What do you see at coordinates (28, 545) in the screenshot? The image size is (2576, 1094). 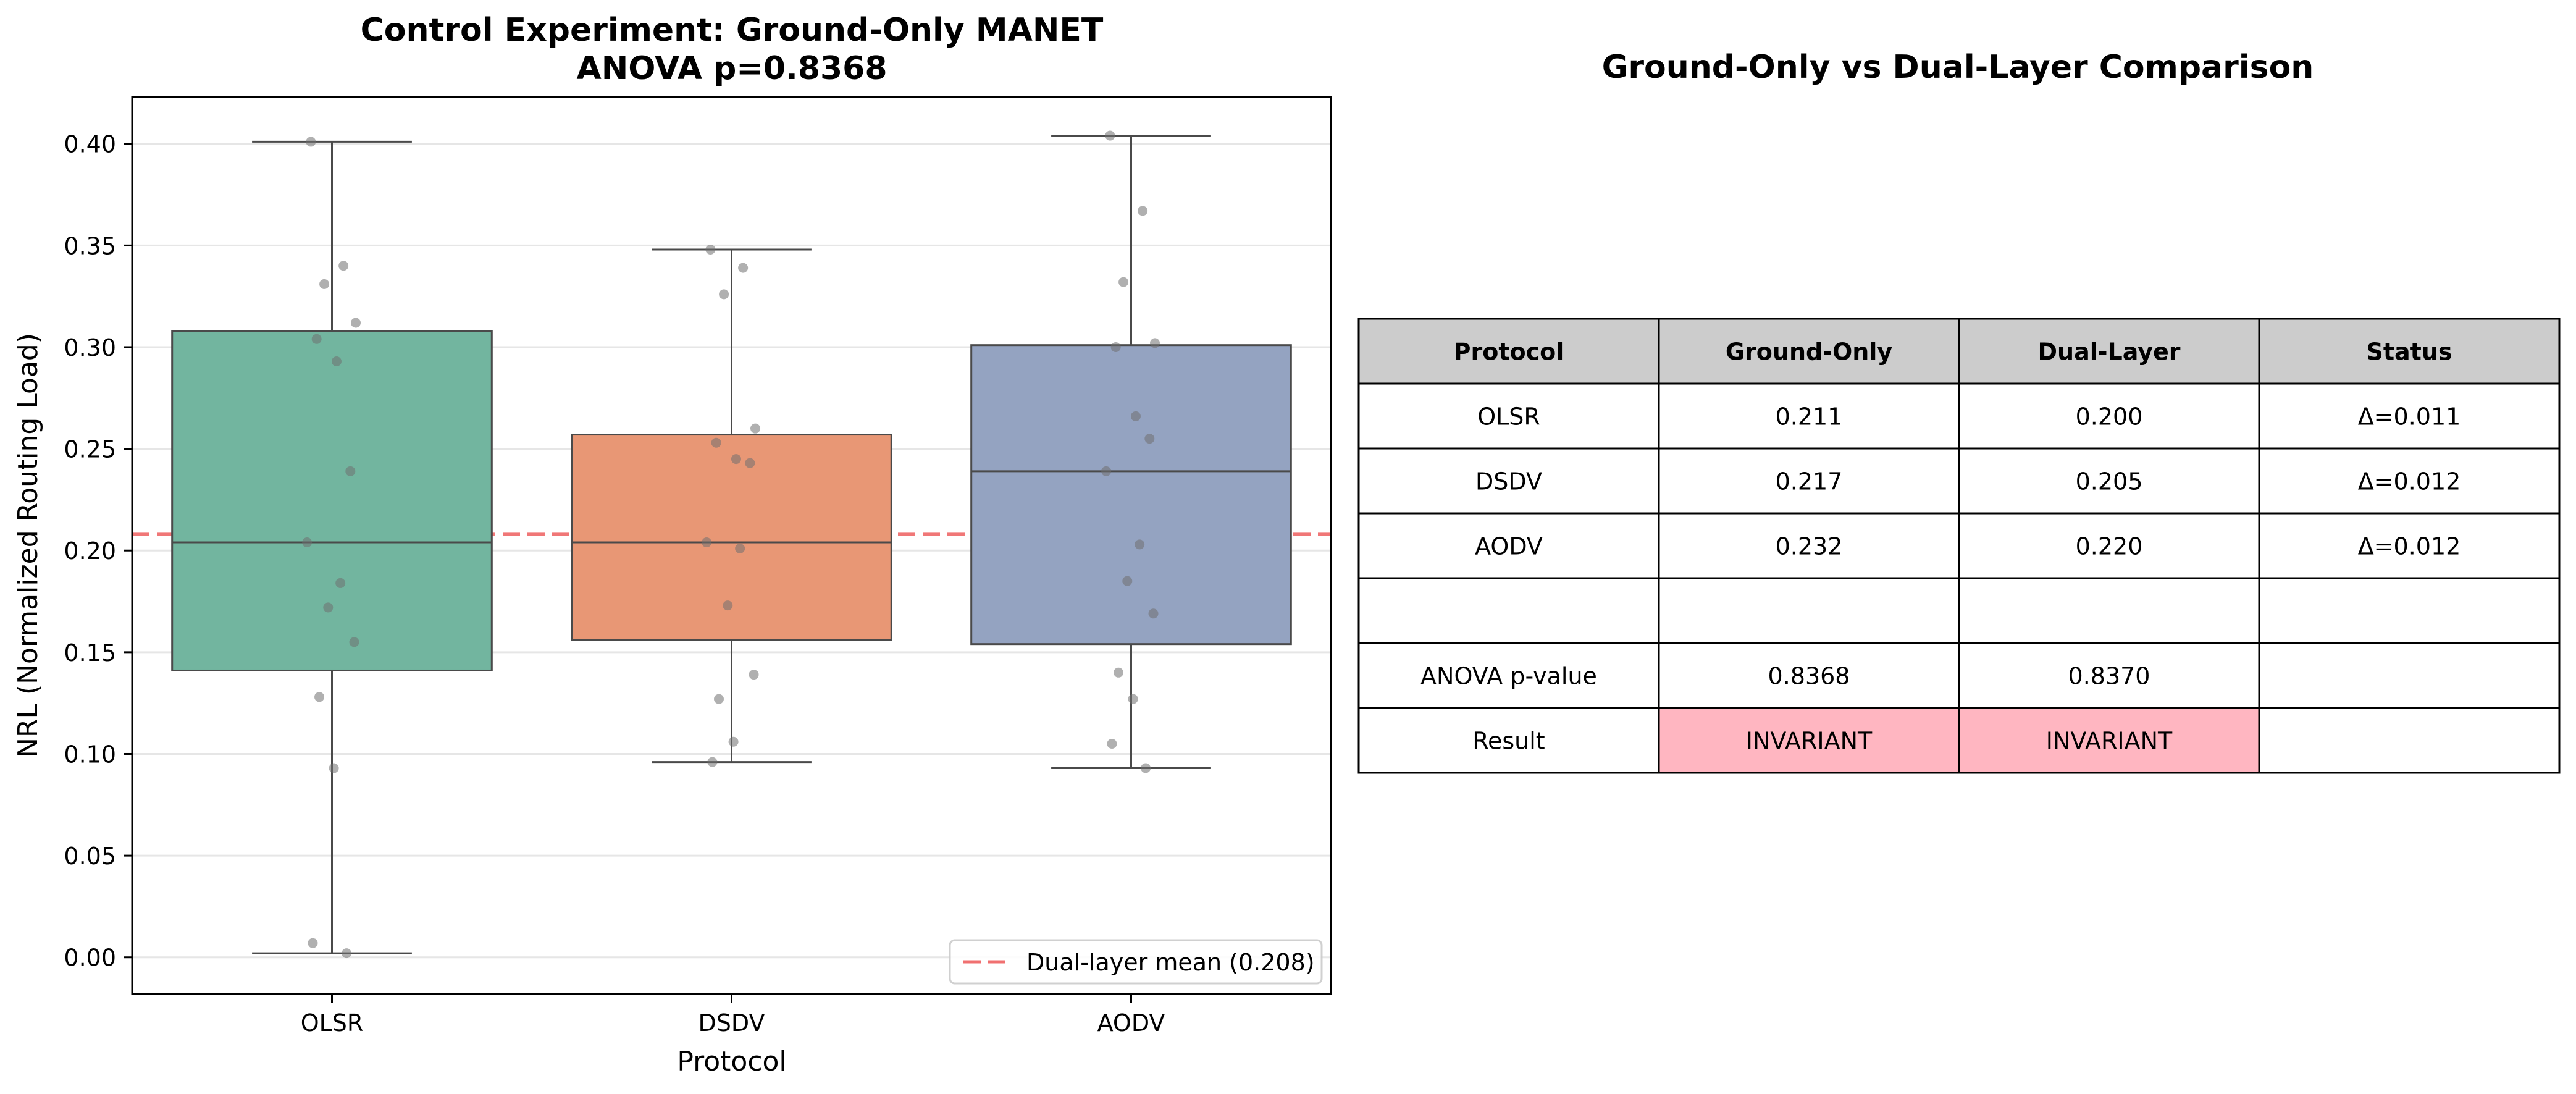 I see `y-axis-label: NRL (Normalized Routing Load)` at bounding box center [28, 545].